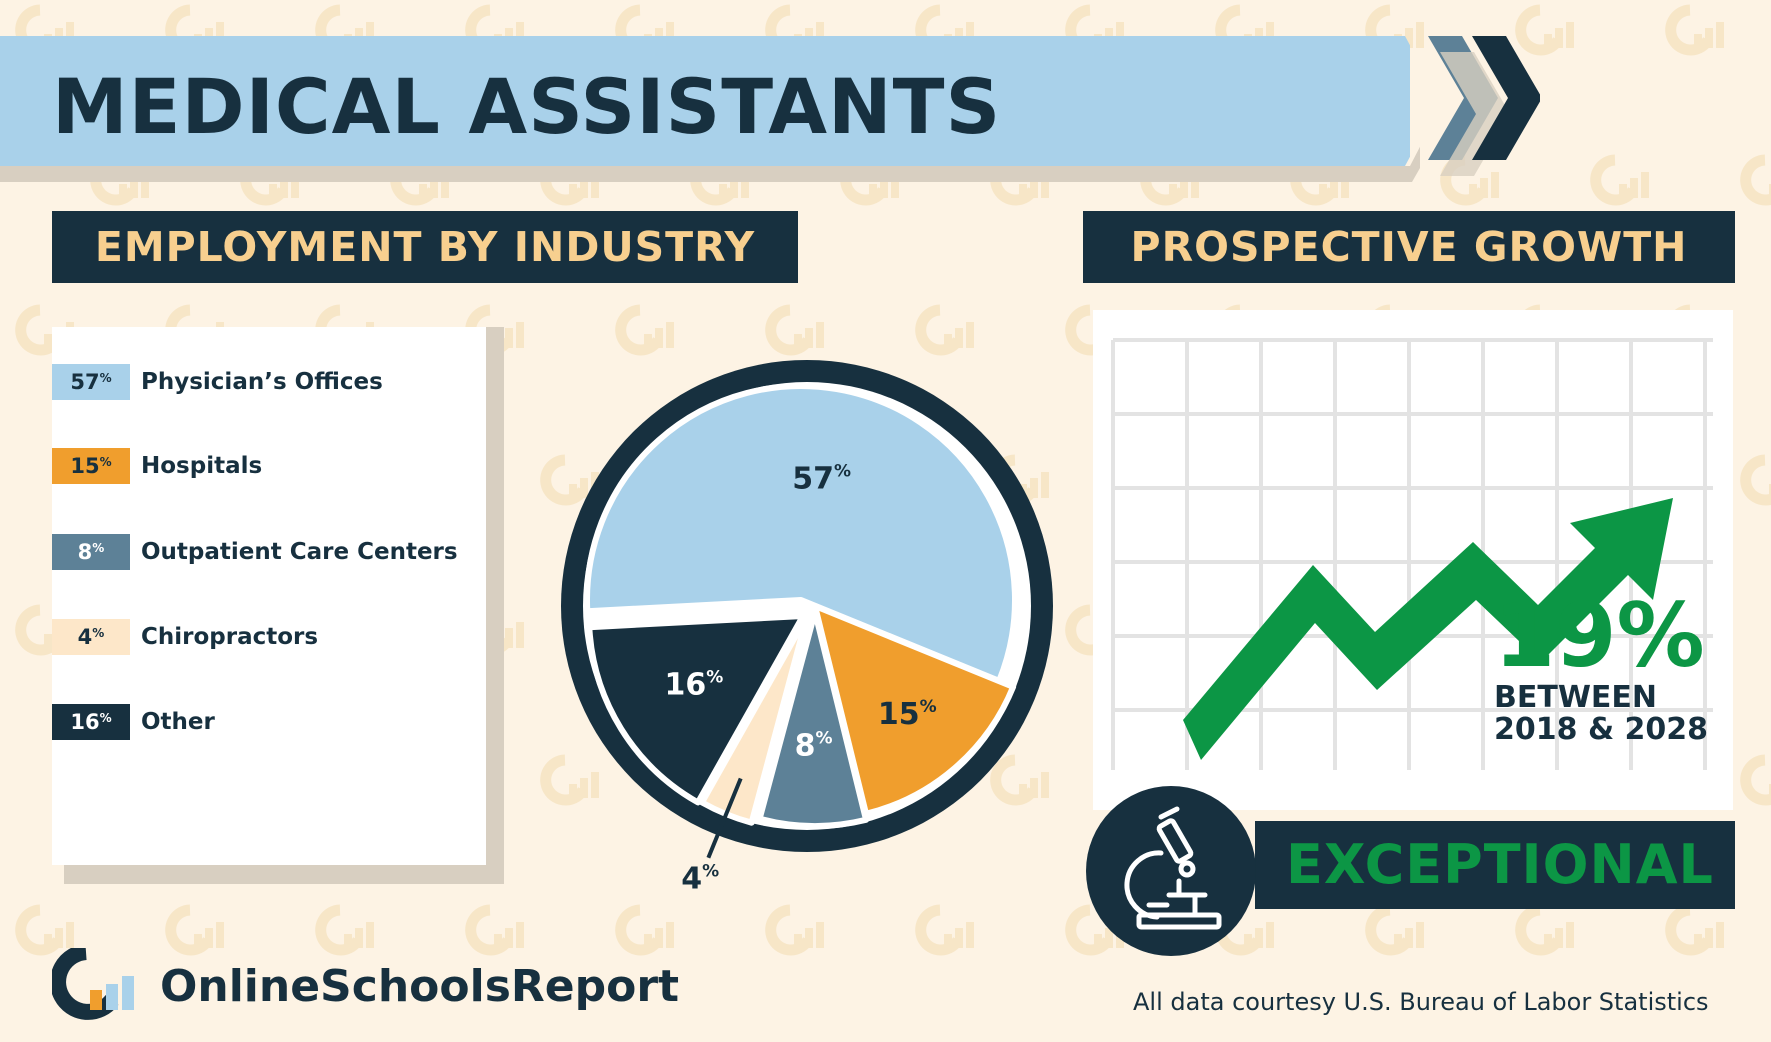  I want to click on legend-swatch: 57%, so click(91, 382).